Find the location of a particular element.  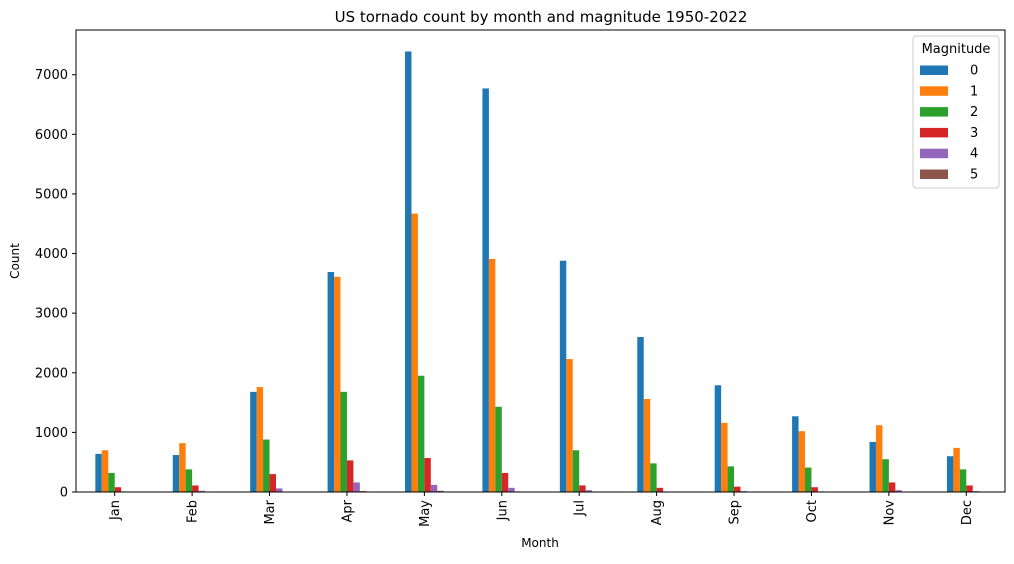

x-tick-label: Jul is located at coordinates (580, 508).